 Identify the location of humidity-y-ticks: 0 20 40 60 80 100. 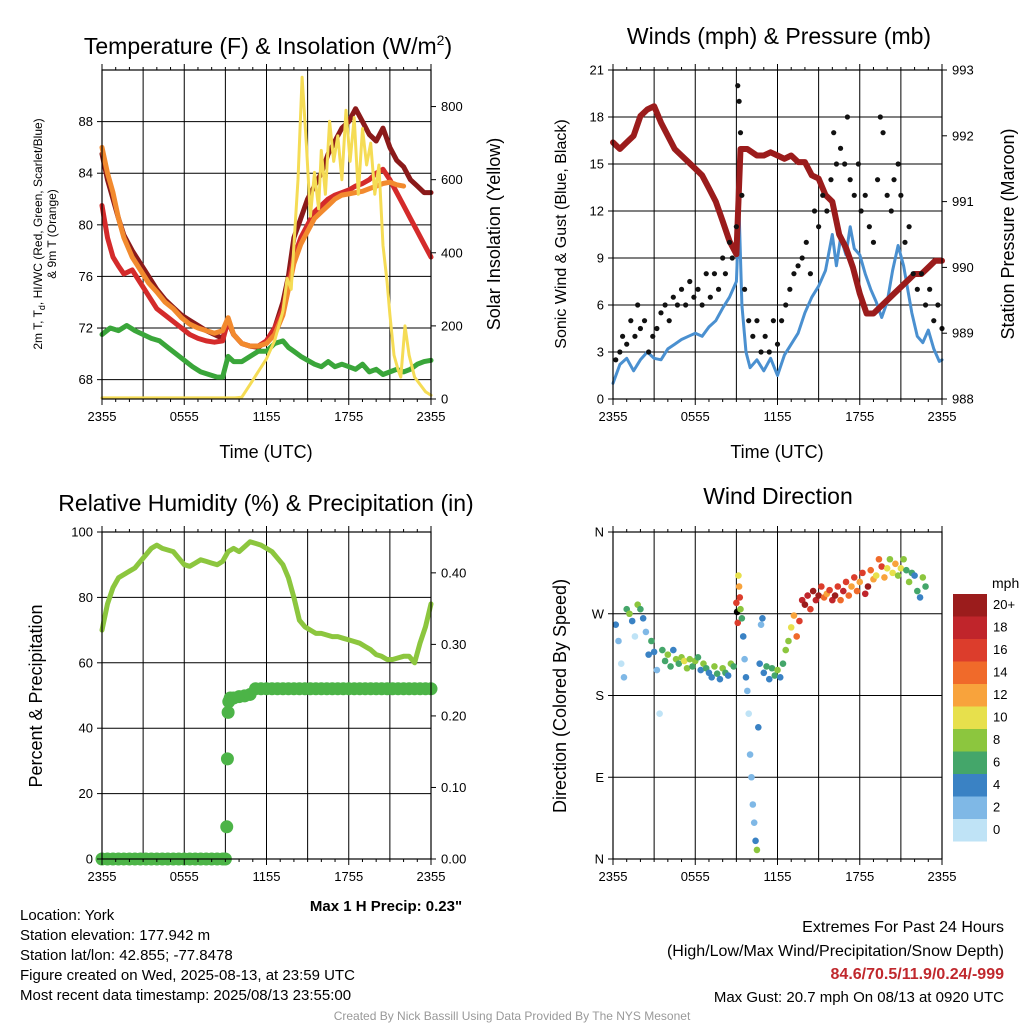
(86, 696).